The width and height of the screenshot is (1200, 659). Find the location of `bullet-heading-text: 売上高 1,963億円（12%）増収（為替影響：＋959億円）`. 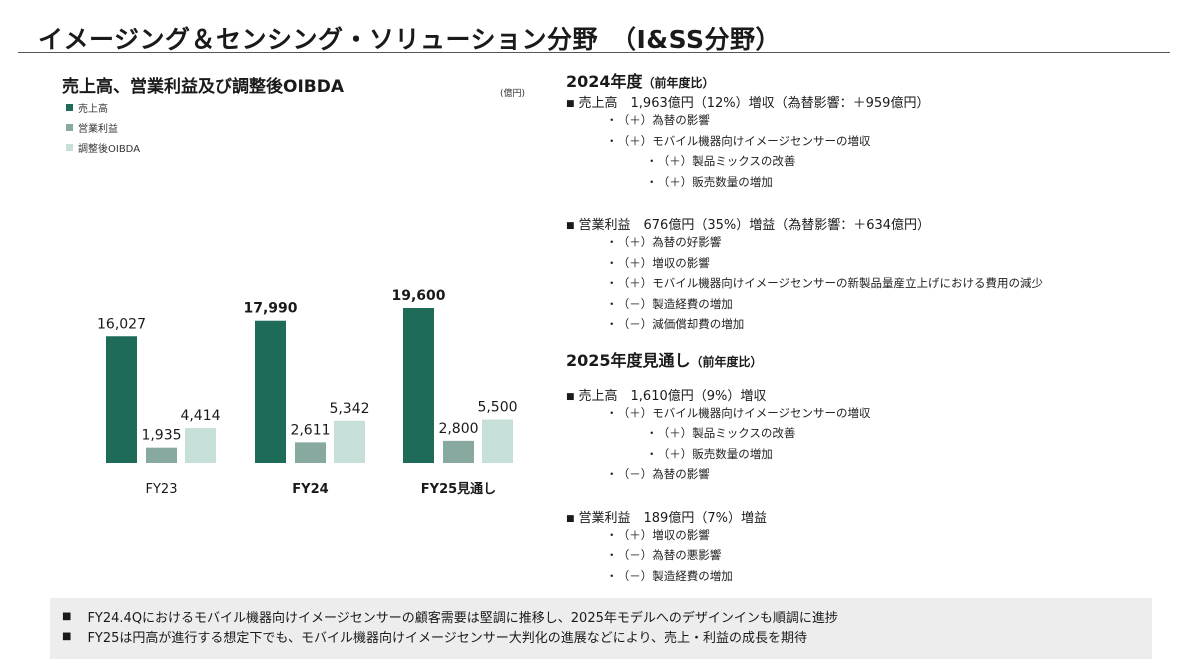

bullet-heading-text: 売上高 1,963億円（12%）増収（為替影響：＋959億円） is located at coordinates (754, 103).